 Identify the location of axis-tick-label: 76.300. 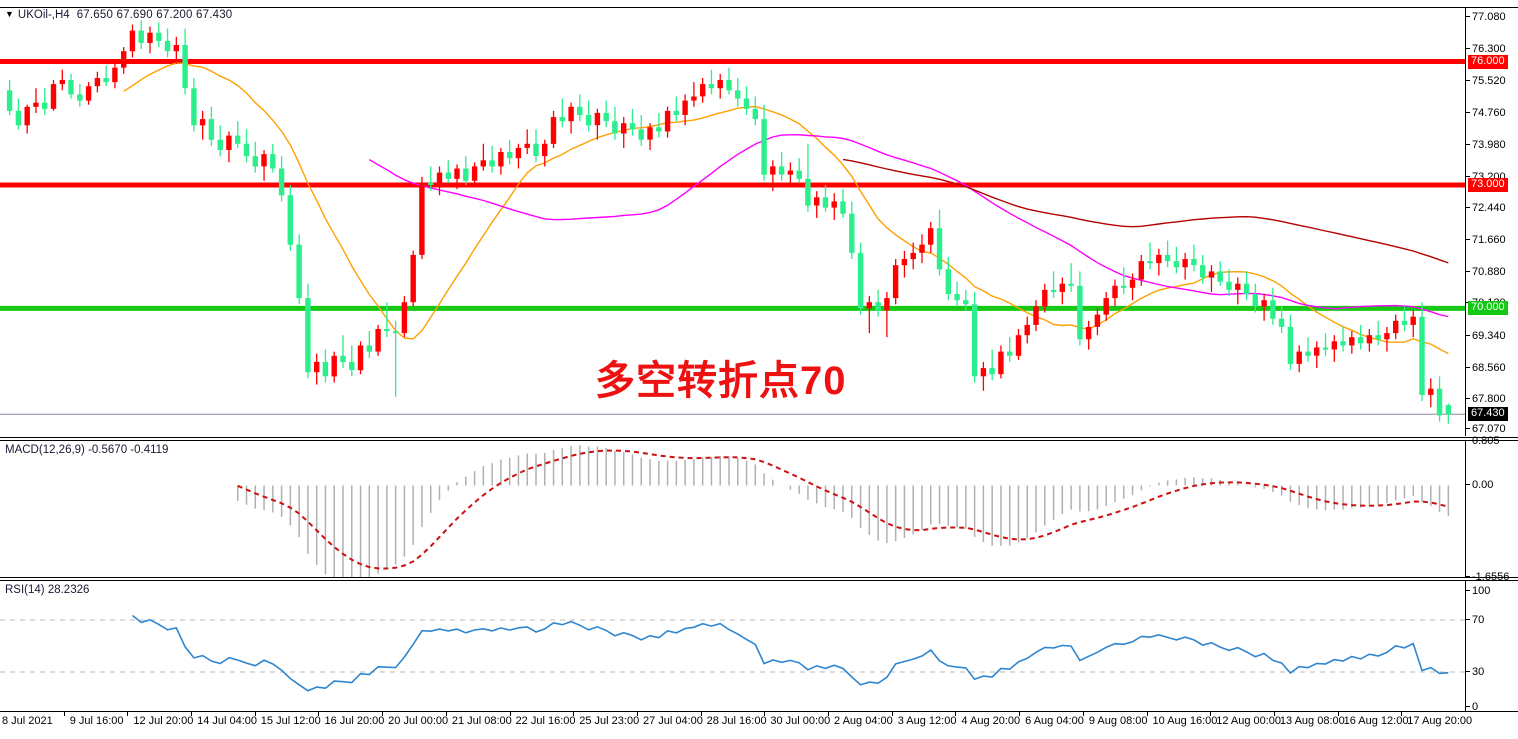
(1489, 49).